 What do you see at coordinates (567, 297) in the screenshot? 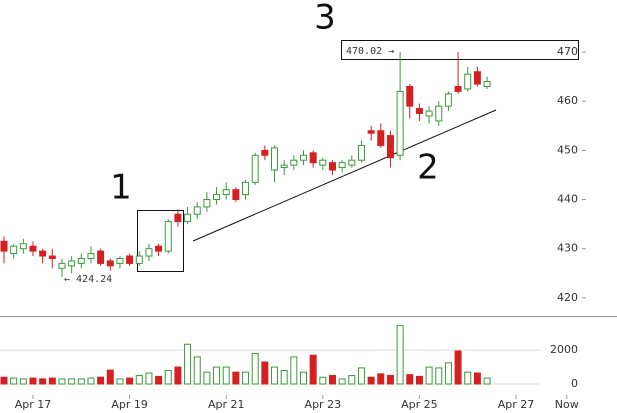
I see `y-tick-label: 420` at bounding box center [567, 297].